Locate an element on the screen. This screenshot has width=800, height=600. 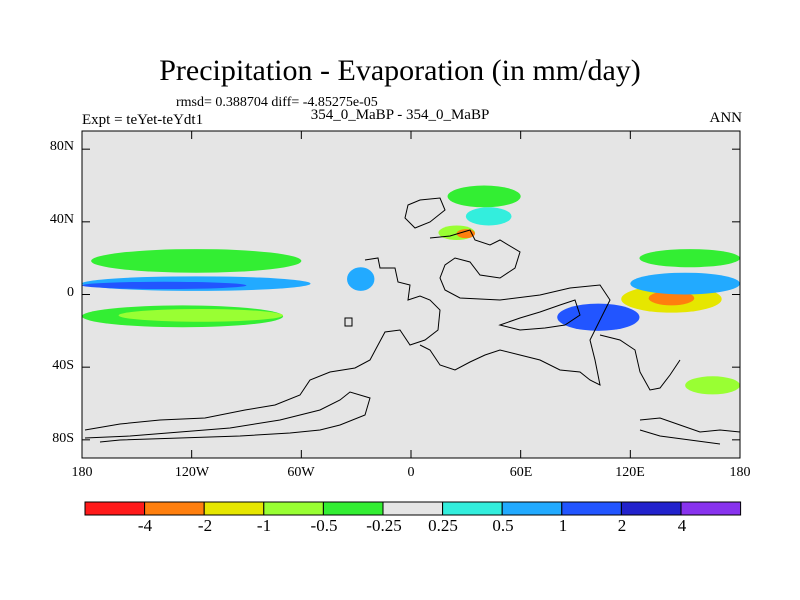
lon-tick-label: 60W is located at coordinates (301, 472).